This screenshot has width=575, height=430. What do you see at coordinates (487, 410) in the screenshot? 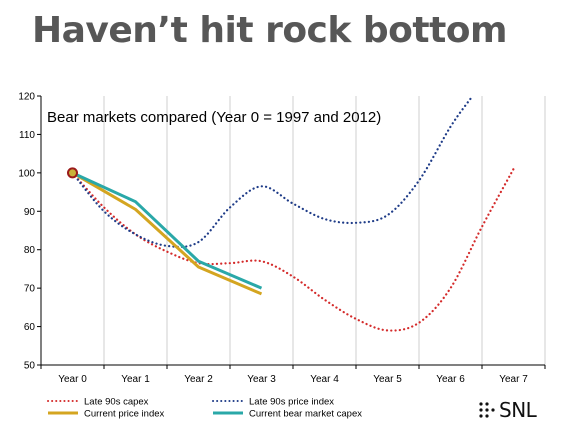
I see `snl-dots-icon` at bounding box center [487, 410].